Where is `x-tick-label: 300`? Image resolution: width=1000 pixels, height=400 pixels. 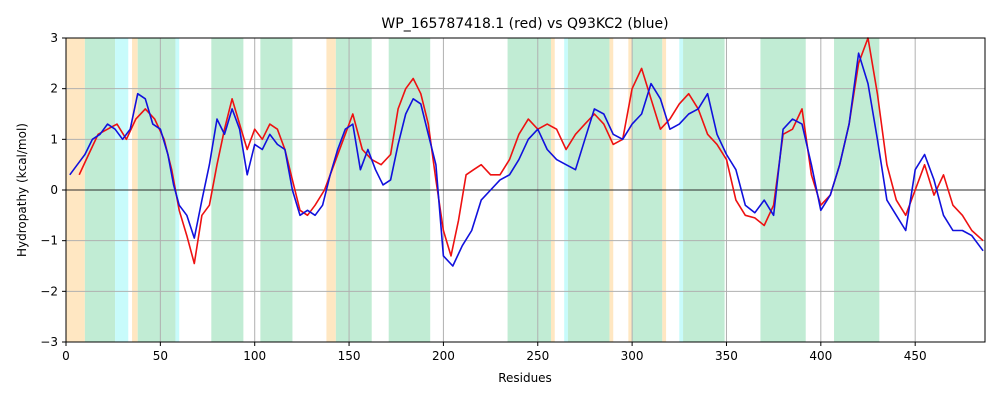 x-tick-label: 300 is located at coordinates (632, 356).